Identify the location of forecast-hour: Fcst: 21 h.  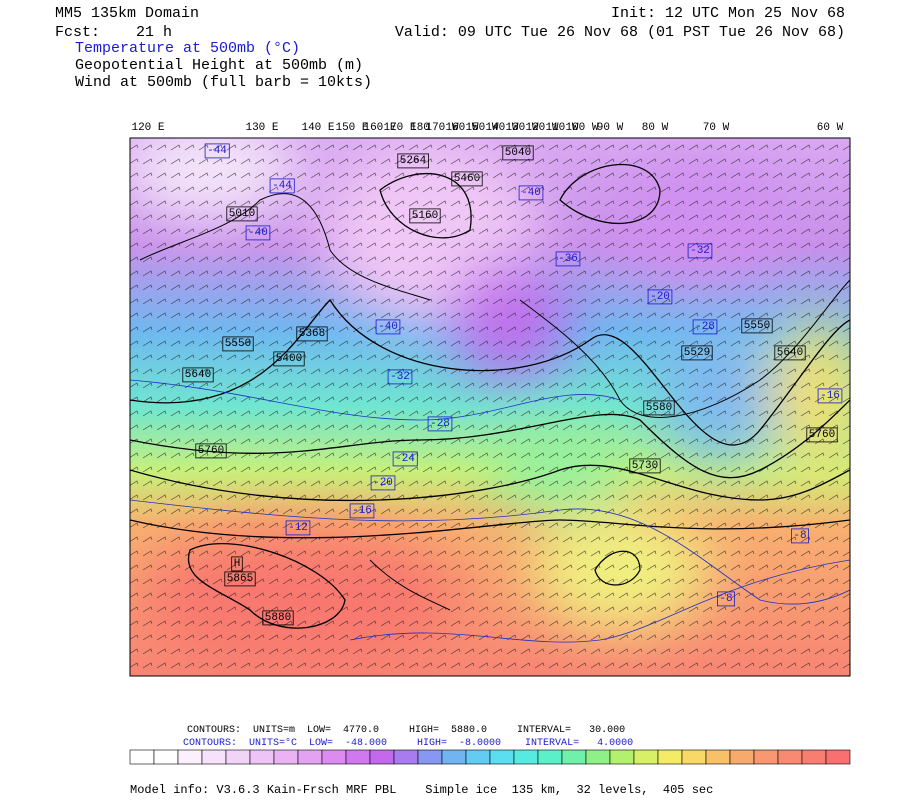
(113, 32).